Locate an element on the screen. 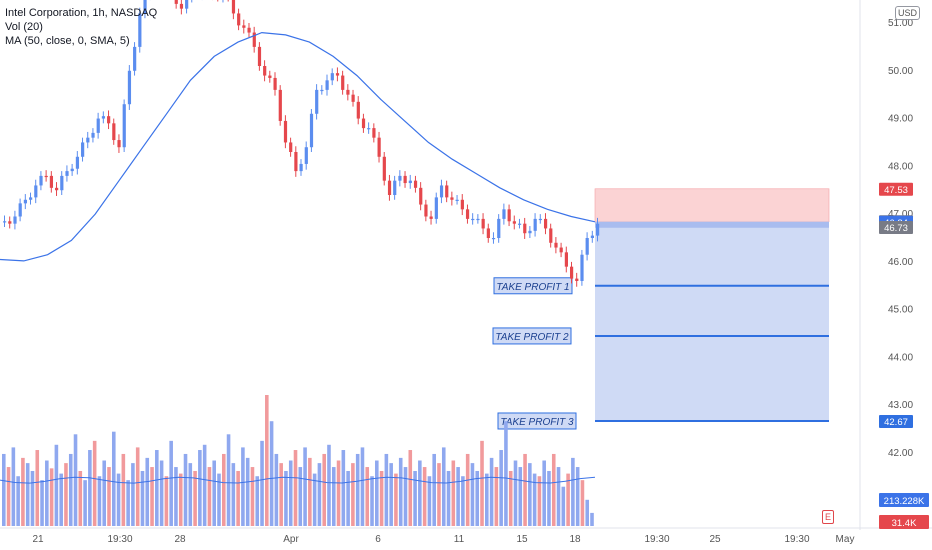 This screenshot has height=550, width=932. y-tick-label: 44.00 is located at coordinates (900, 357).